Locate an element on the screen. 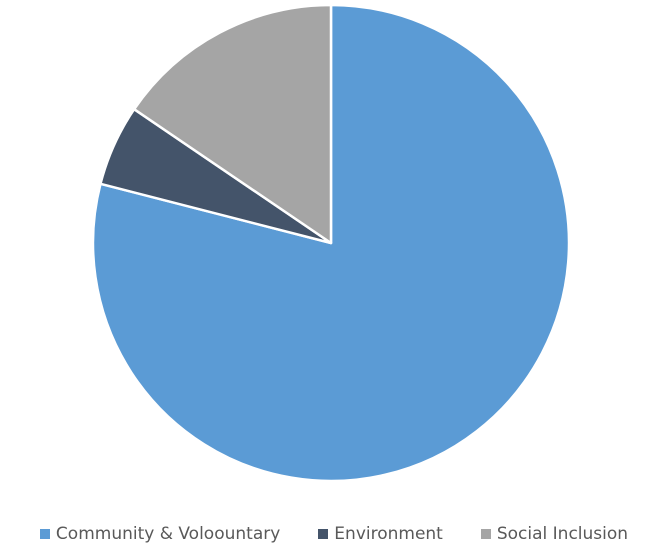 The height and width of the screenshot is (547, 668). legend-label-social-inclusion: Social Inclusion is located at coordinates (562, 534).